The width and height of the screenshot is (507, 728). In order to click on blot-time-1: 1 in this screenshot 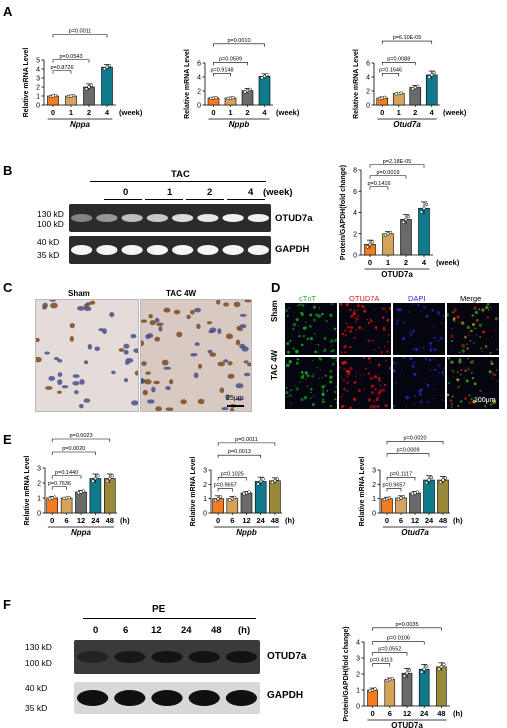, I will do `click(170, 192)`.